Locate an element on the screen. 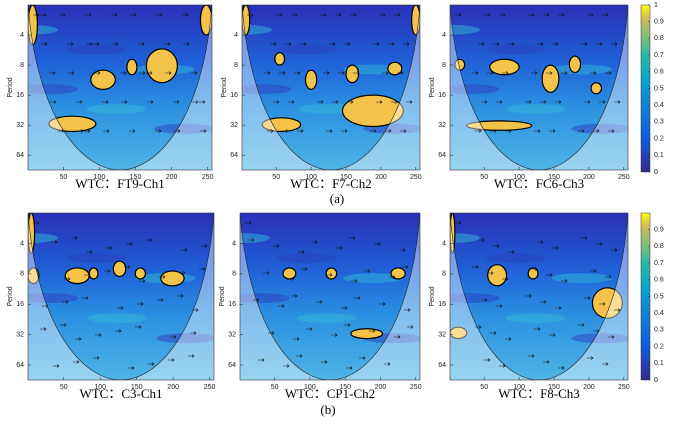  panel-label: (a) is located at coordinates (337, 198).